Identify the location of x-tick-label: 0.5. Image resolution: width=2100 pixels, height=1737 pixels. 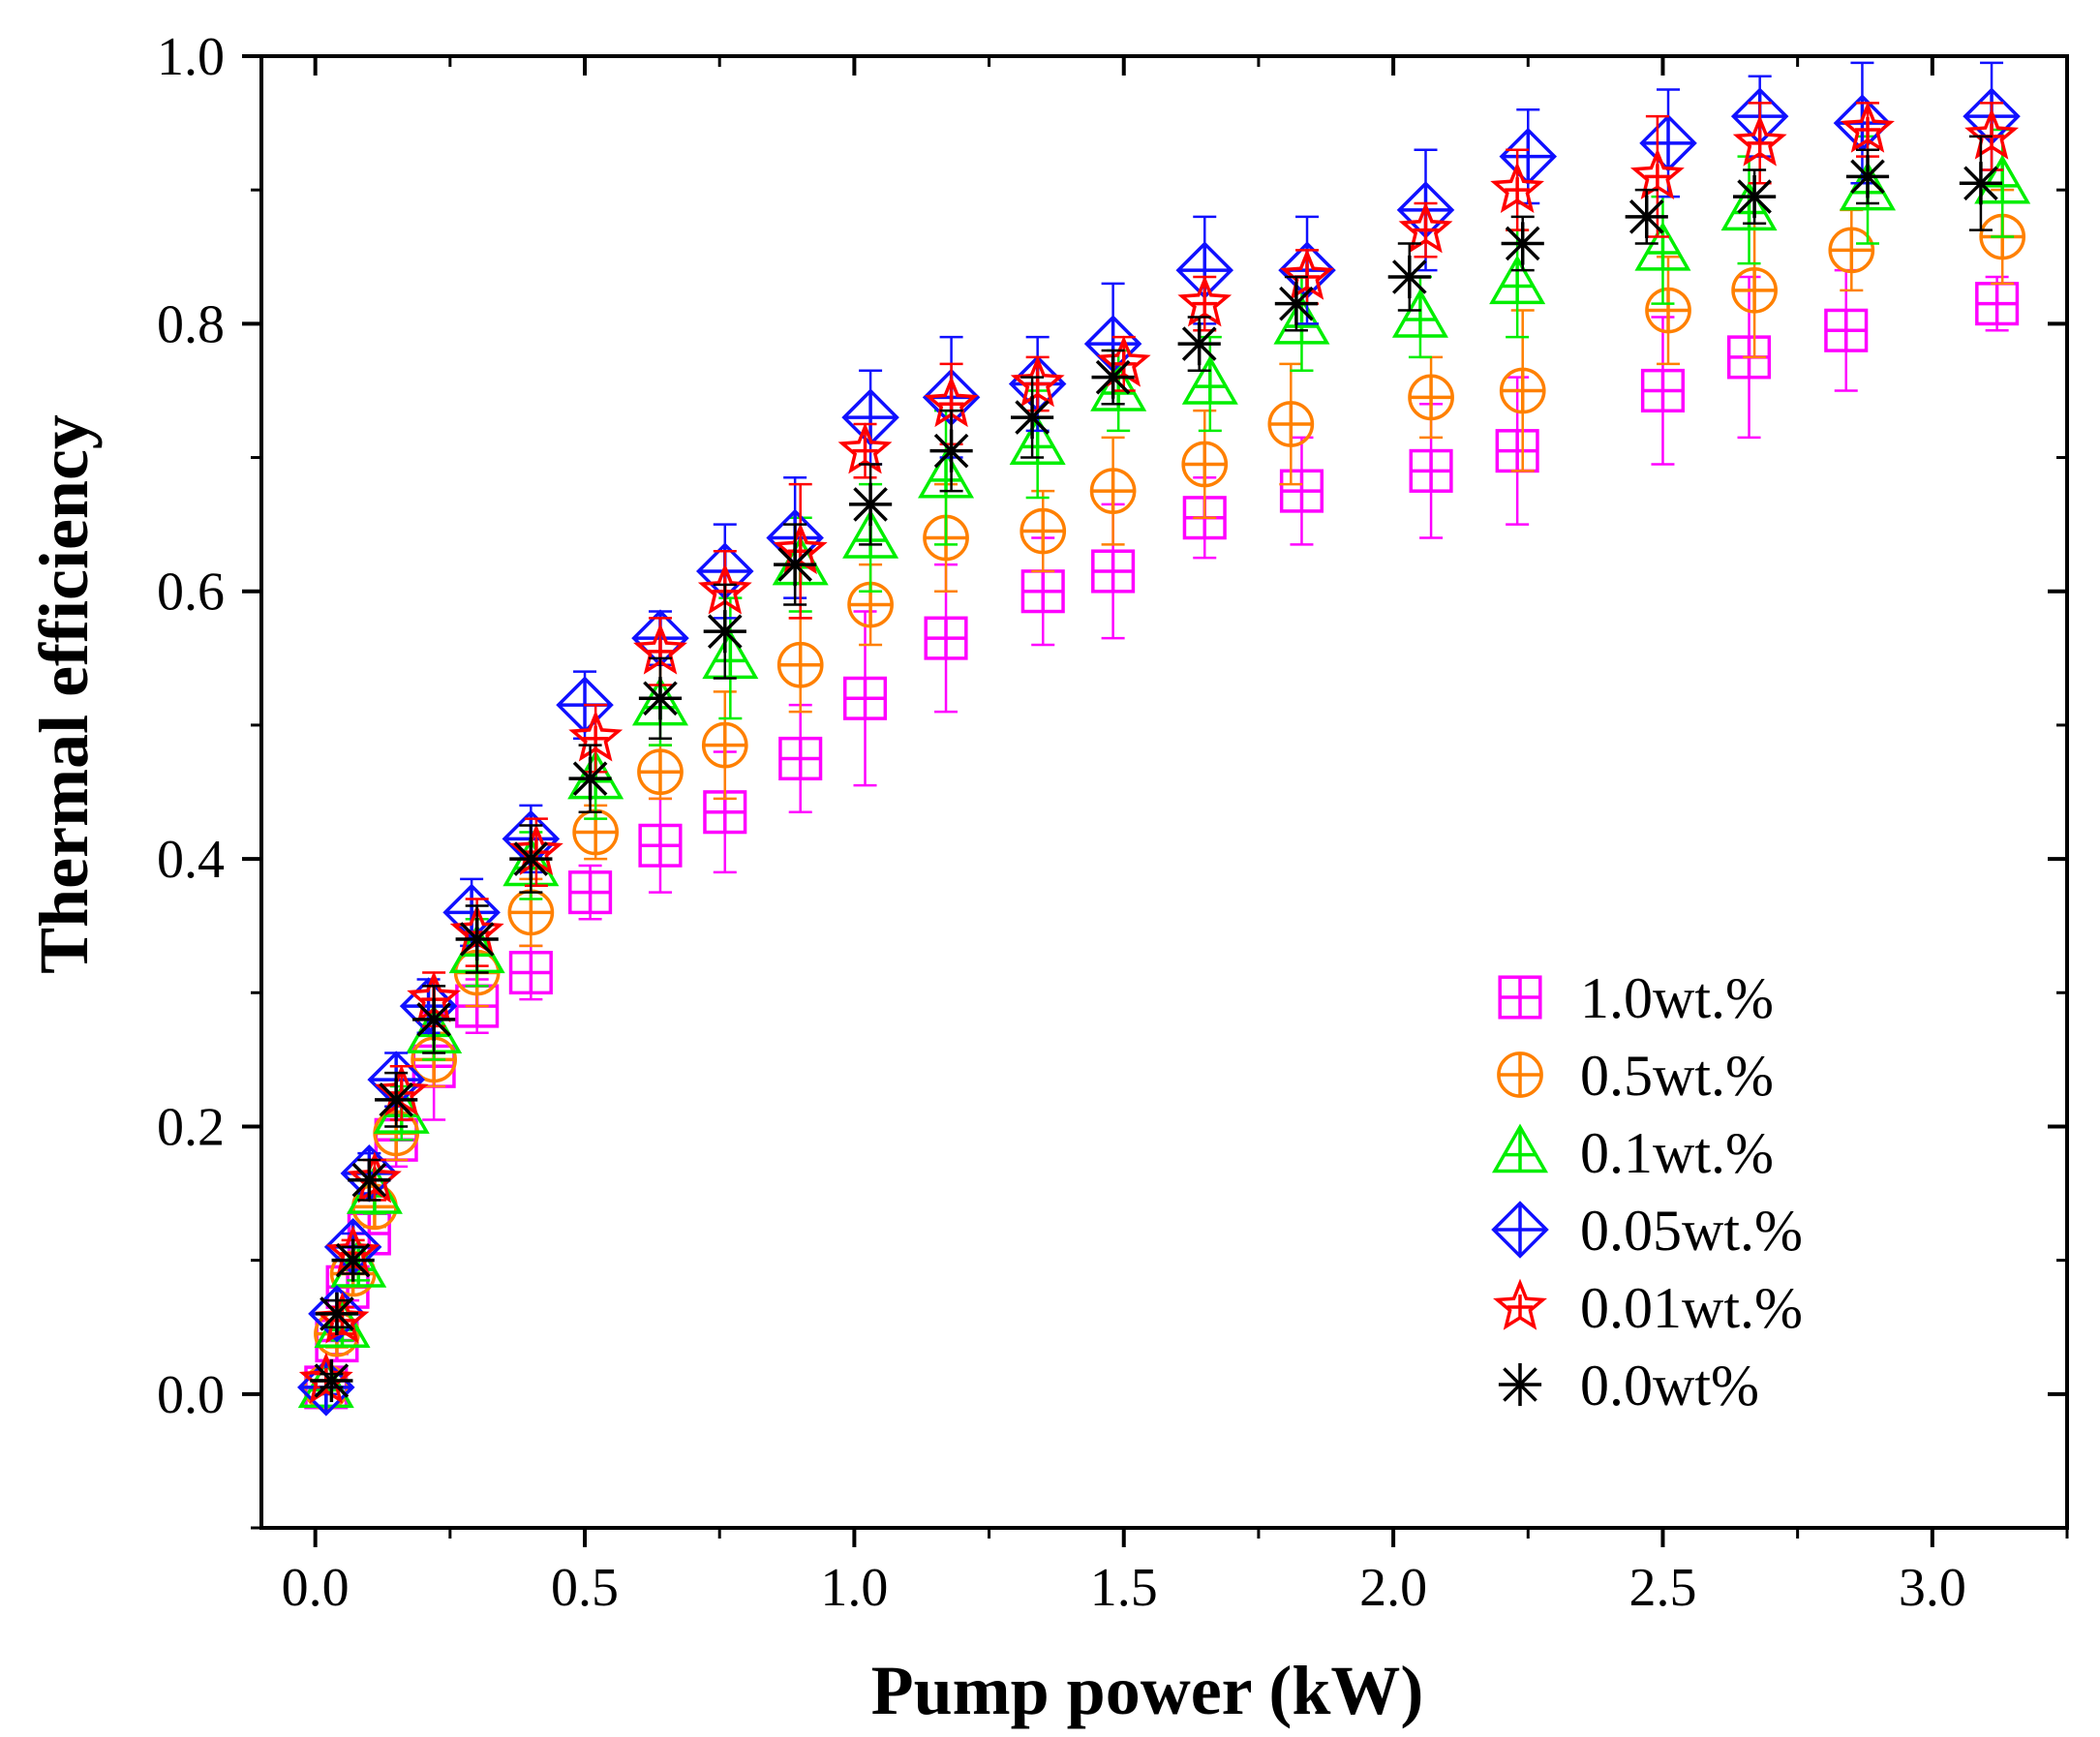
(585, 1588).